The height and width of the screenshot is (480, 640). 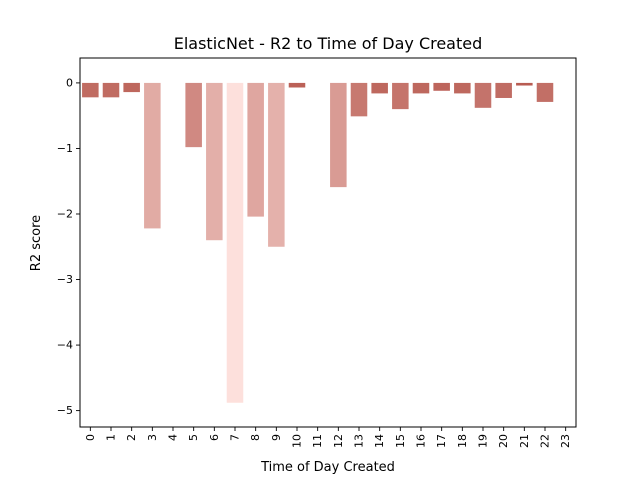 What do you see at coordinates (152, 437) in the screenshot?
I see `x-tick-label: 3` at bounding box center [152, 437].